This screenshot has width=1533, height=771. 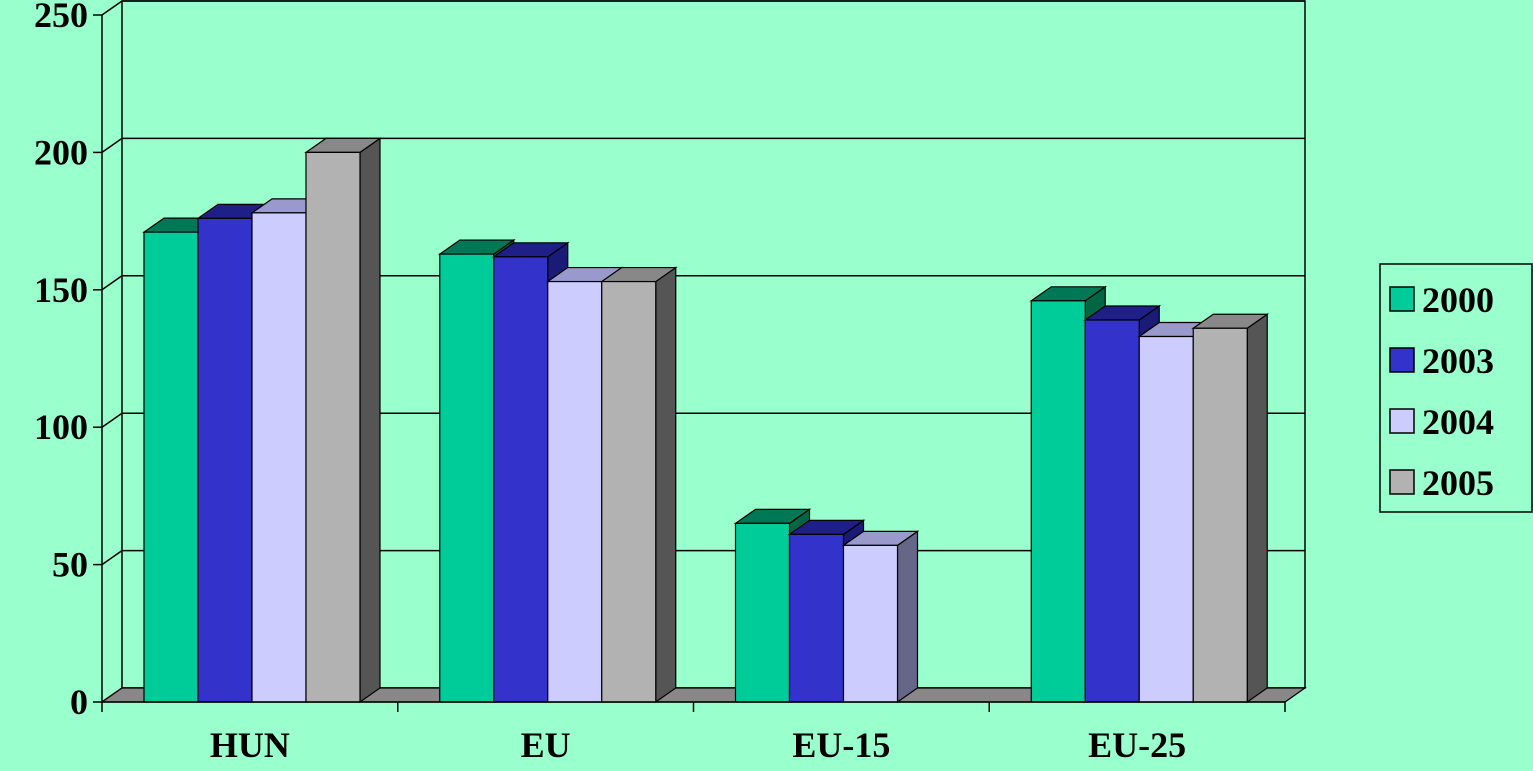 What do you see at coordinates (841, 745) in the screenshot?
I see `category-label-eu-15: EU-15` at bounding box center [841, 745].